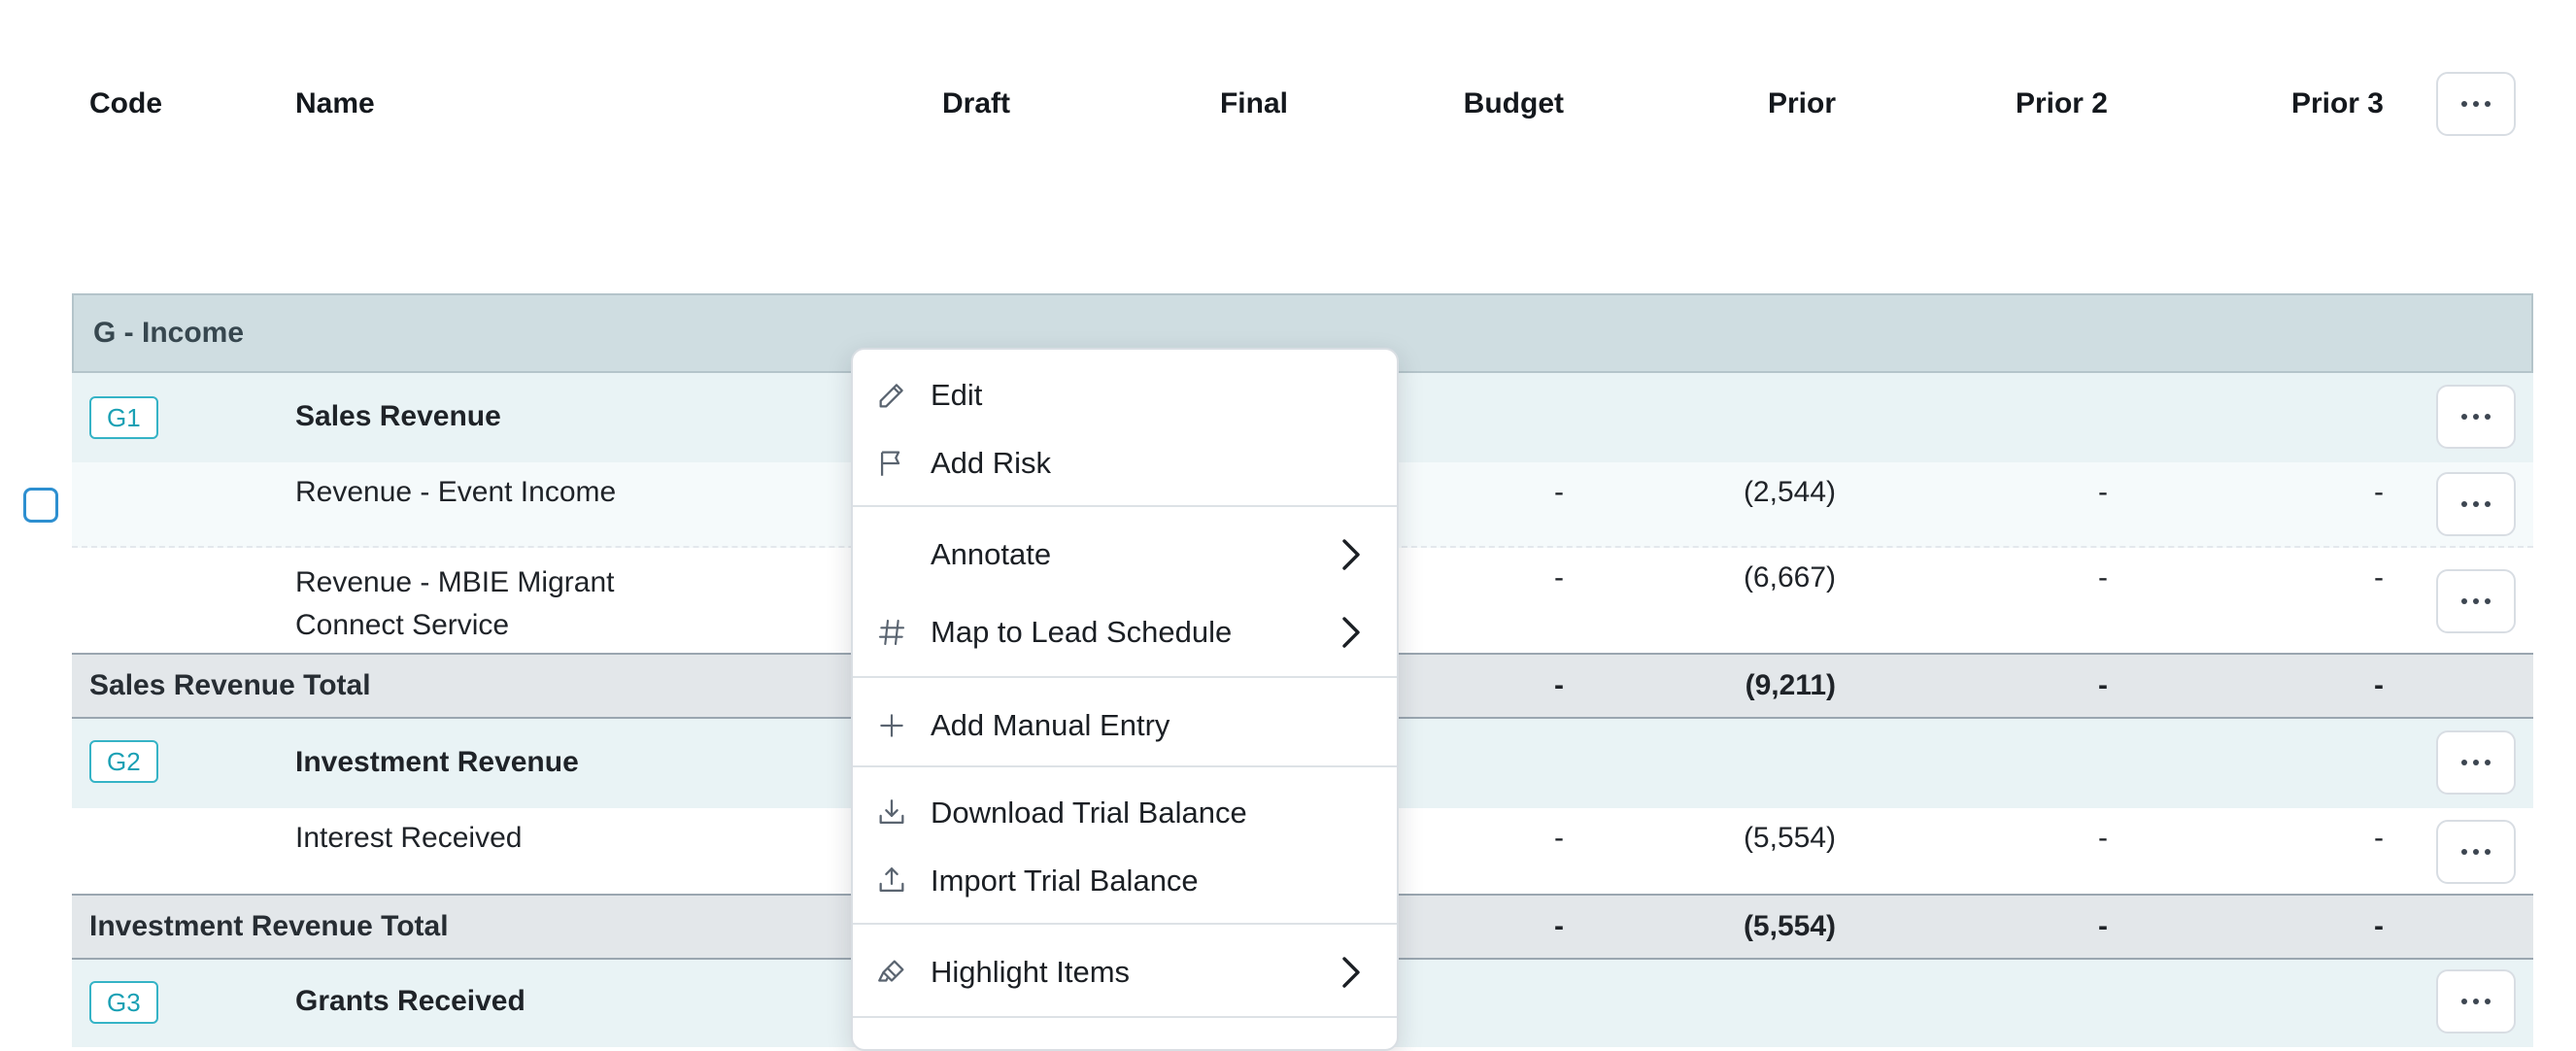 The width and height of the screenshot is (2576, 1051). I want to click on row-select-checkbox, so click(40, 506).